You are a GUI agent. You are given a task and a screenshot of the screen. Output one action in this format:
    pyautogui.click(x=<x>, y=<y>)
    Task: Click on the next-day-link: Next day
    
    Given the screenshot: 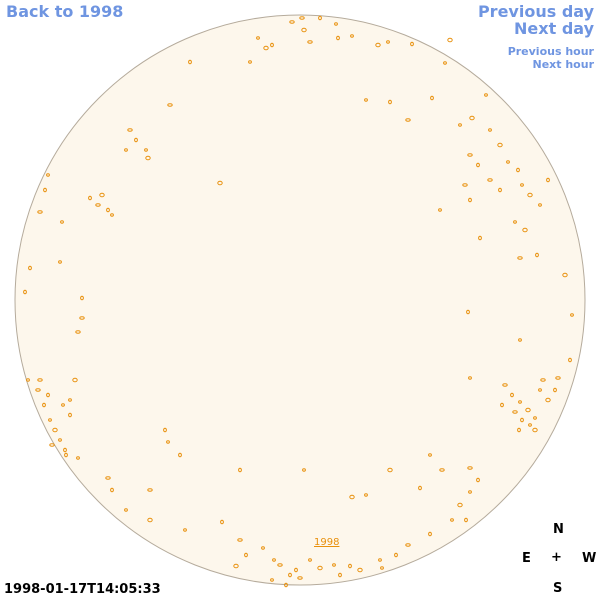 What is the action you would take?
    pyautogui.click(x=554, y=28)
    